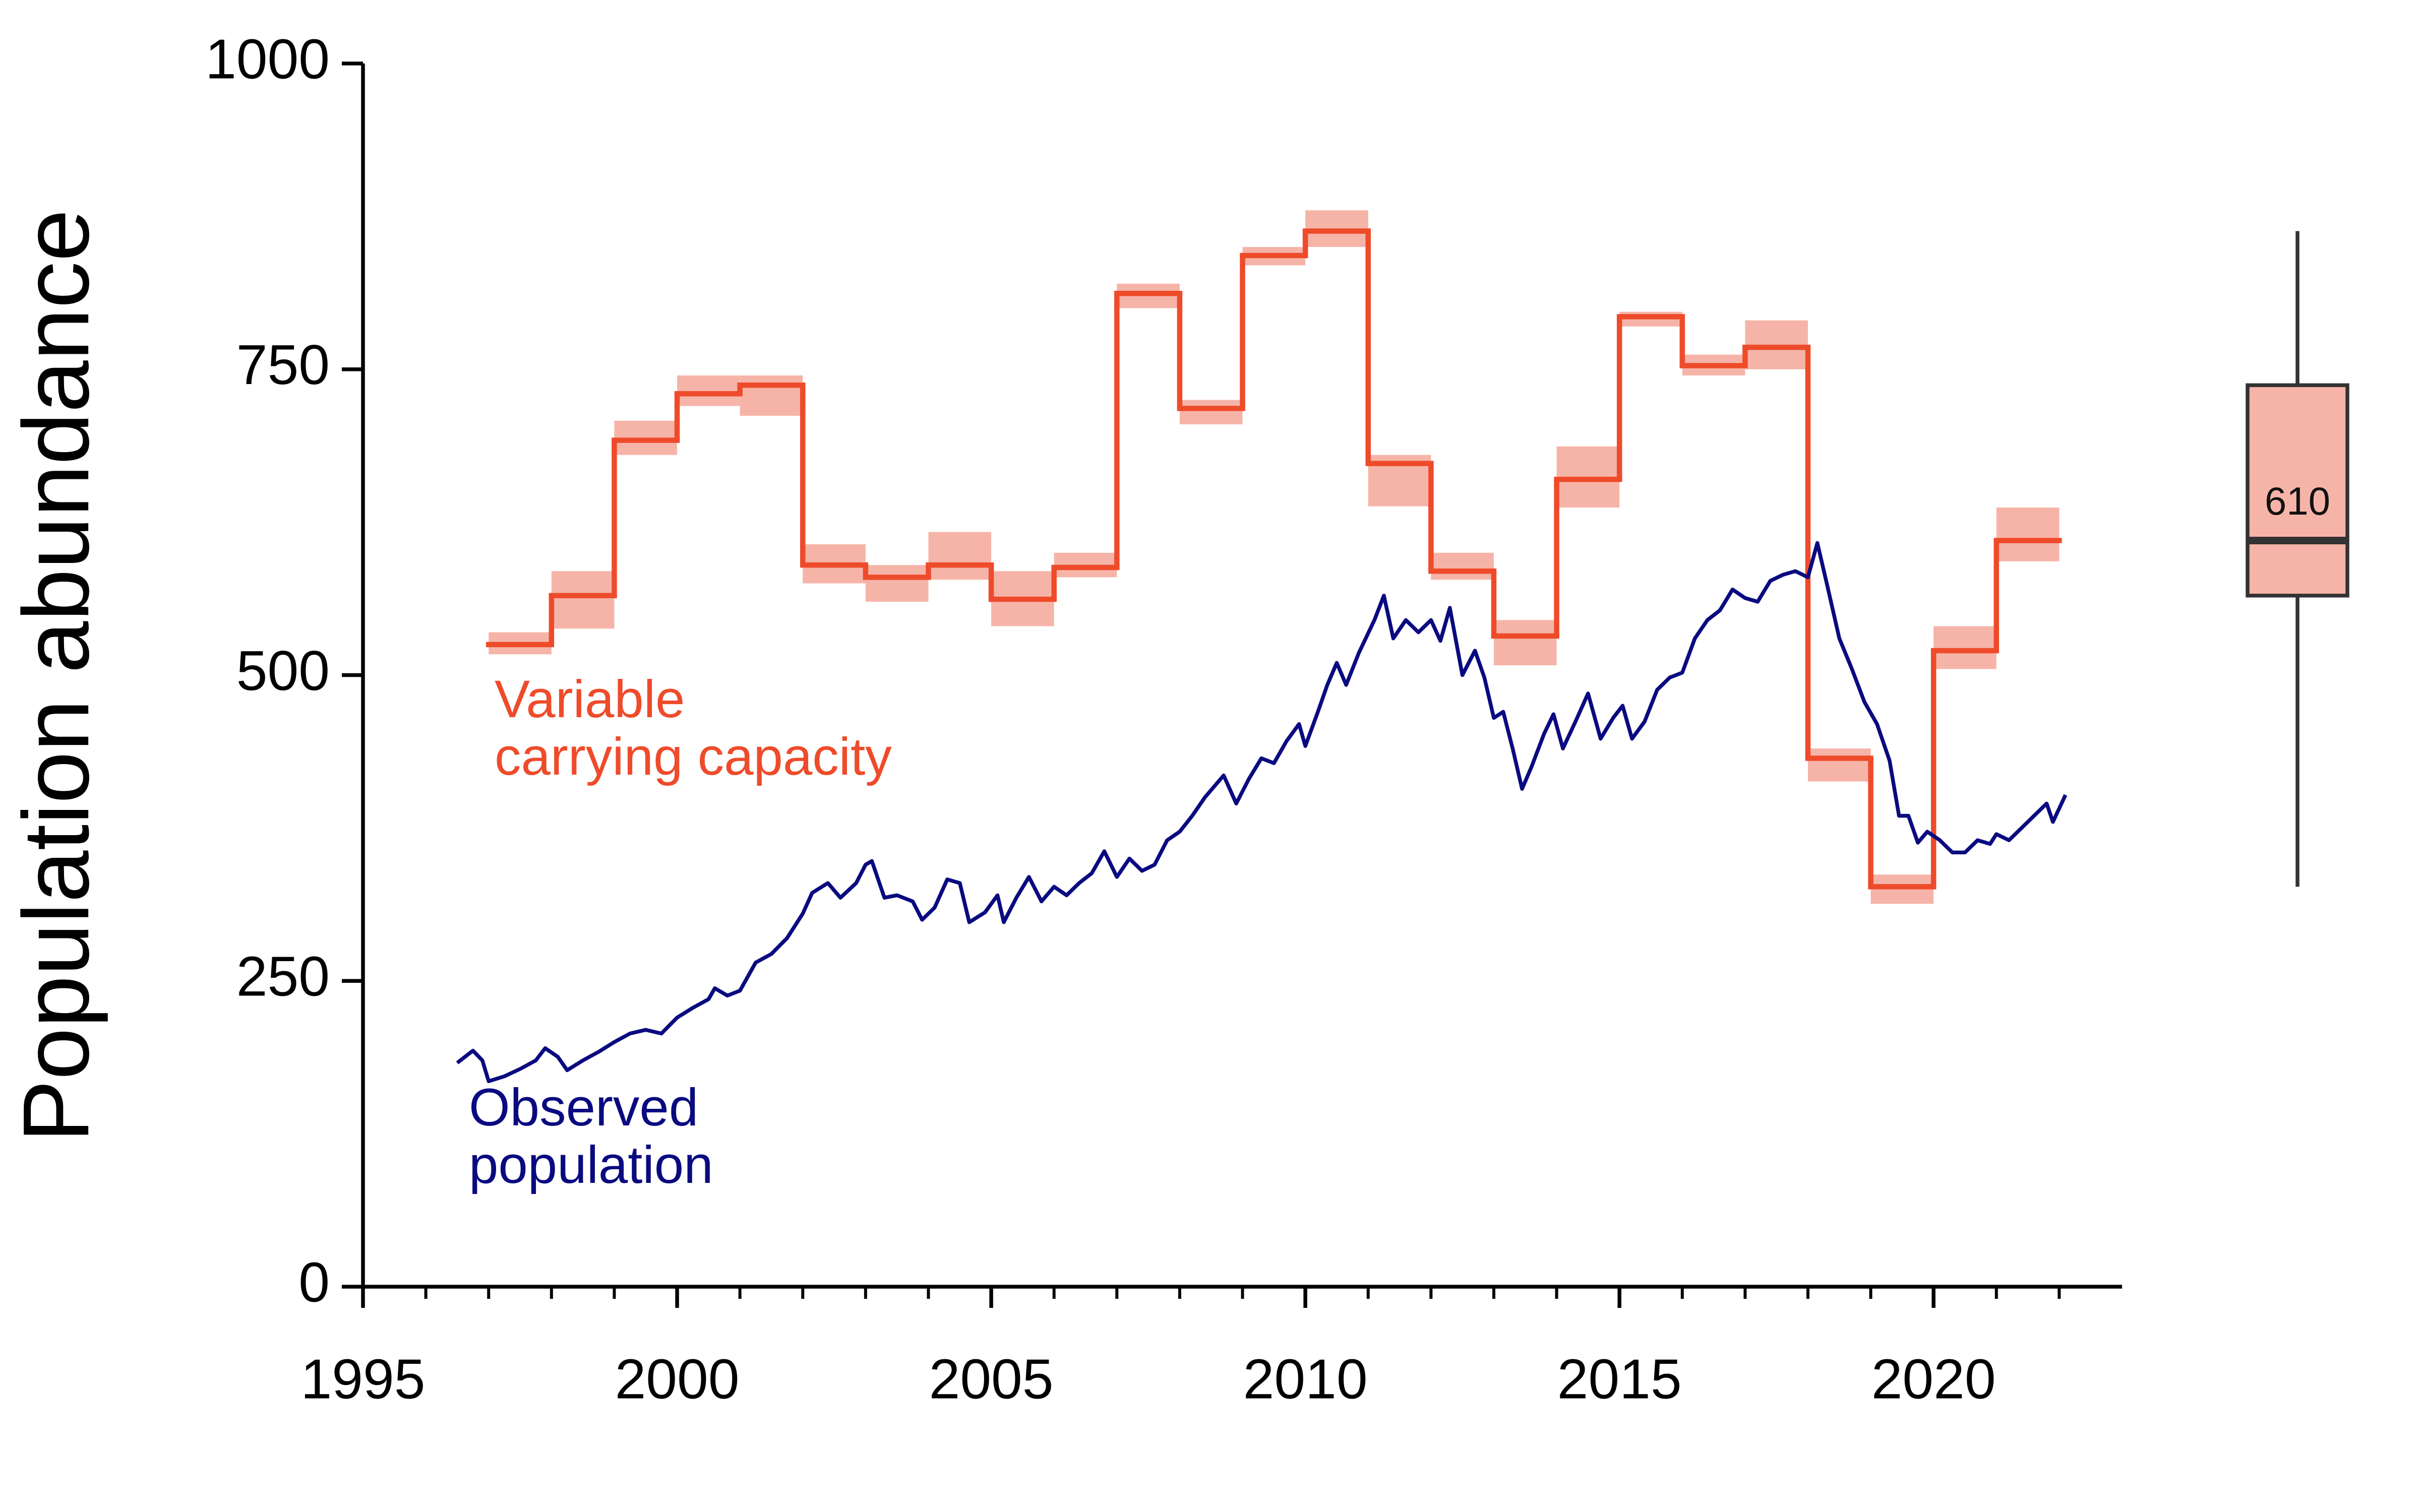 The width and height of the screenshot is (2420, 1512). What do you see at coordinates (363, 1379) in the screenshot?
I see `x-tick-label: 1995` at bounding box center [363, 1379].